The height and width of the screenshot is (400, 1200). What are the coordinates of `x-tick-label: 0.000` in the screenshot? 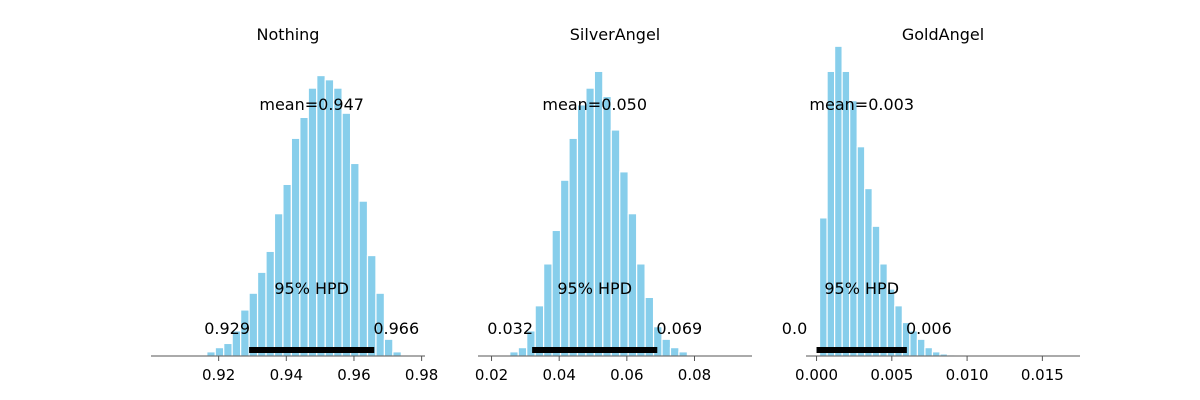 It's located at (816, 375).